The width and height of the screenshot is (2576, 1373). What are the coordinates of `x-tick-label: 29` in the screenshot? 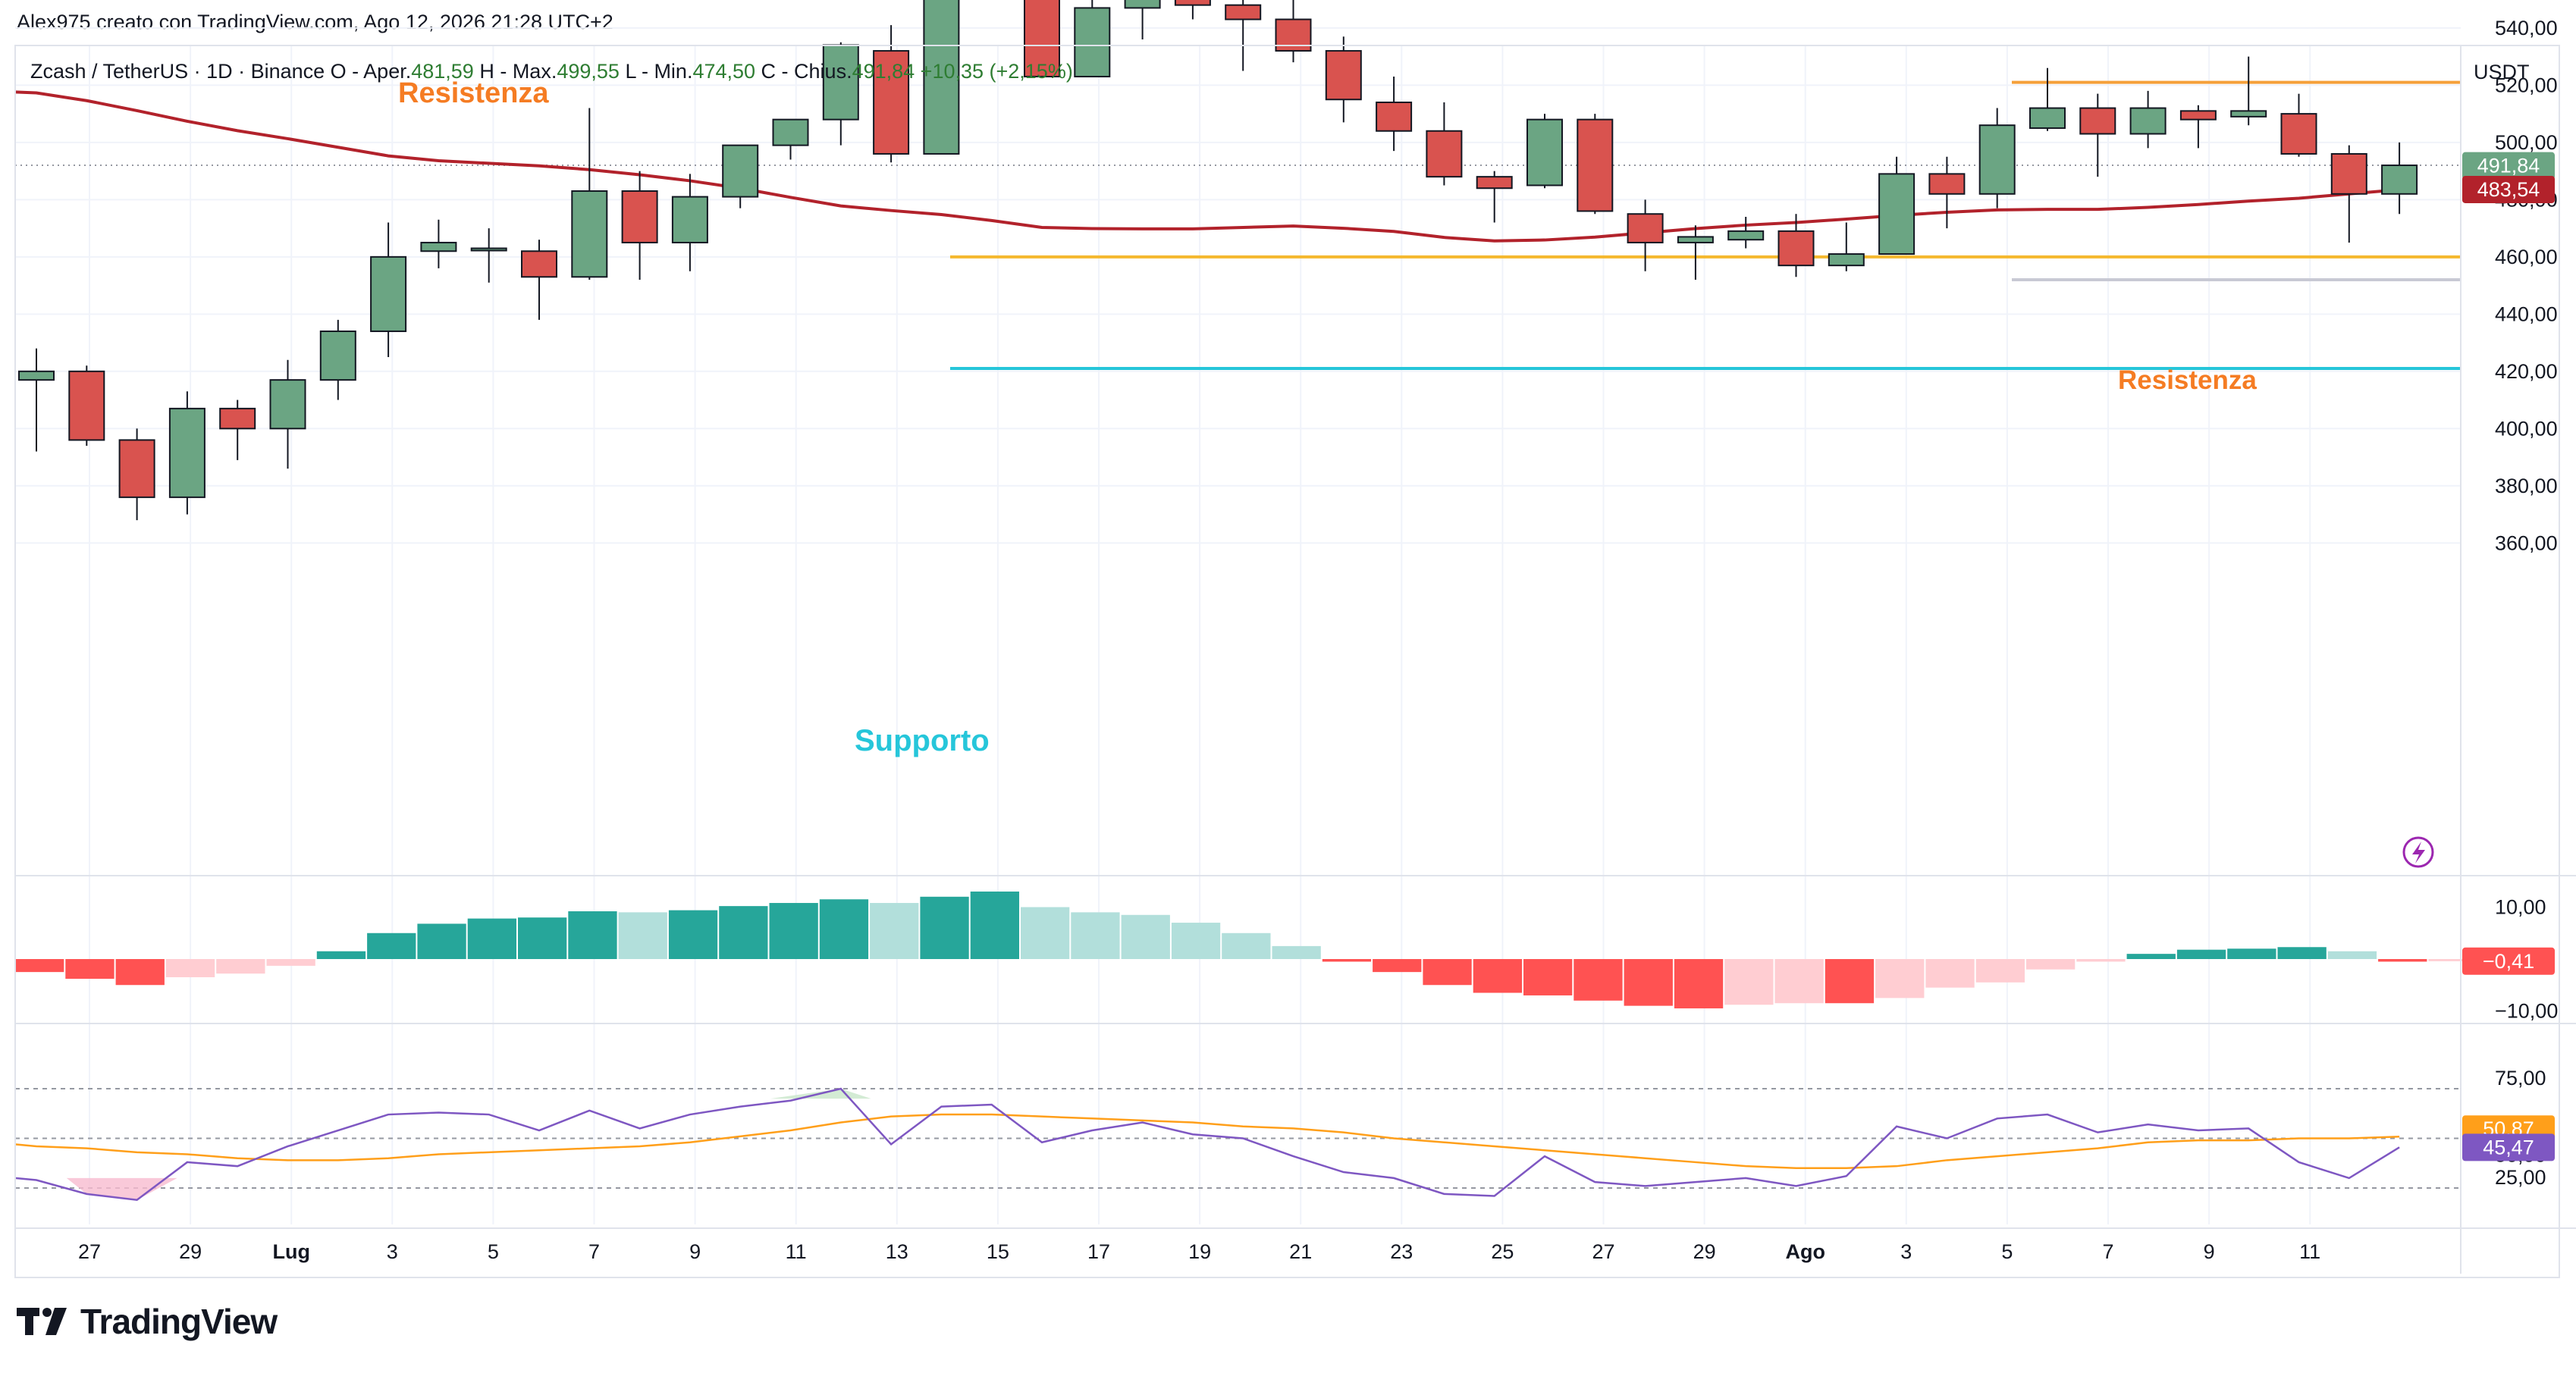 It's located at (1704, 1251).